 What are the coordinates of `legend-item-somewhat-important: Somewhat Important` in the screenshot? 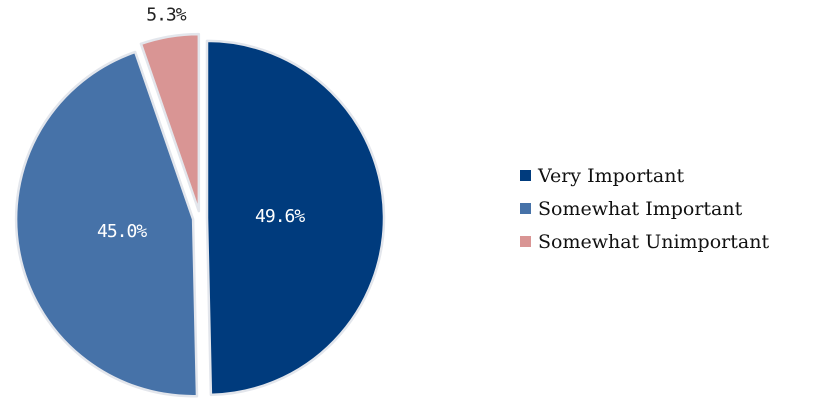 It's located at (644, 208).